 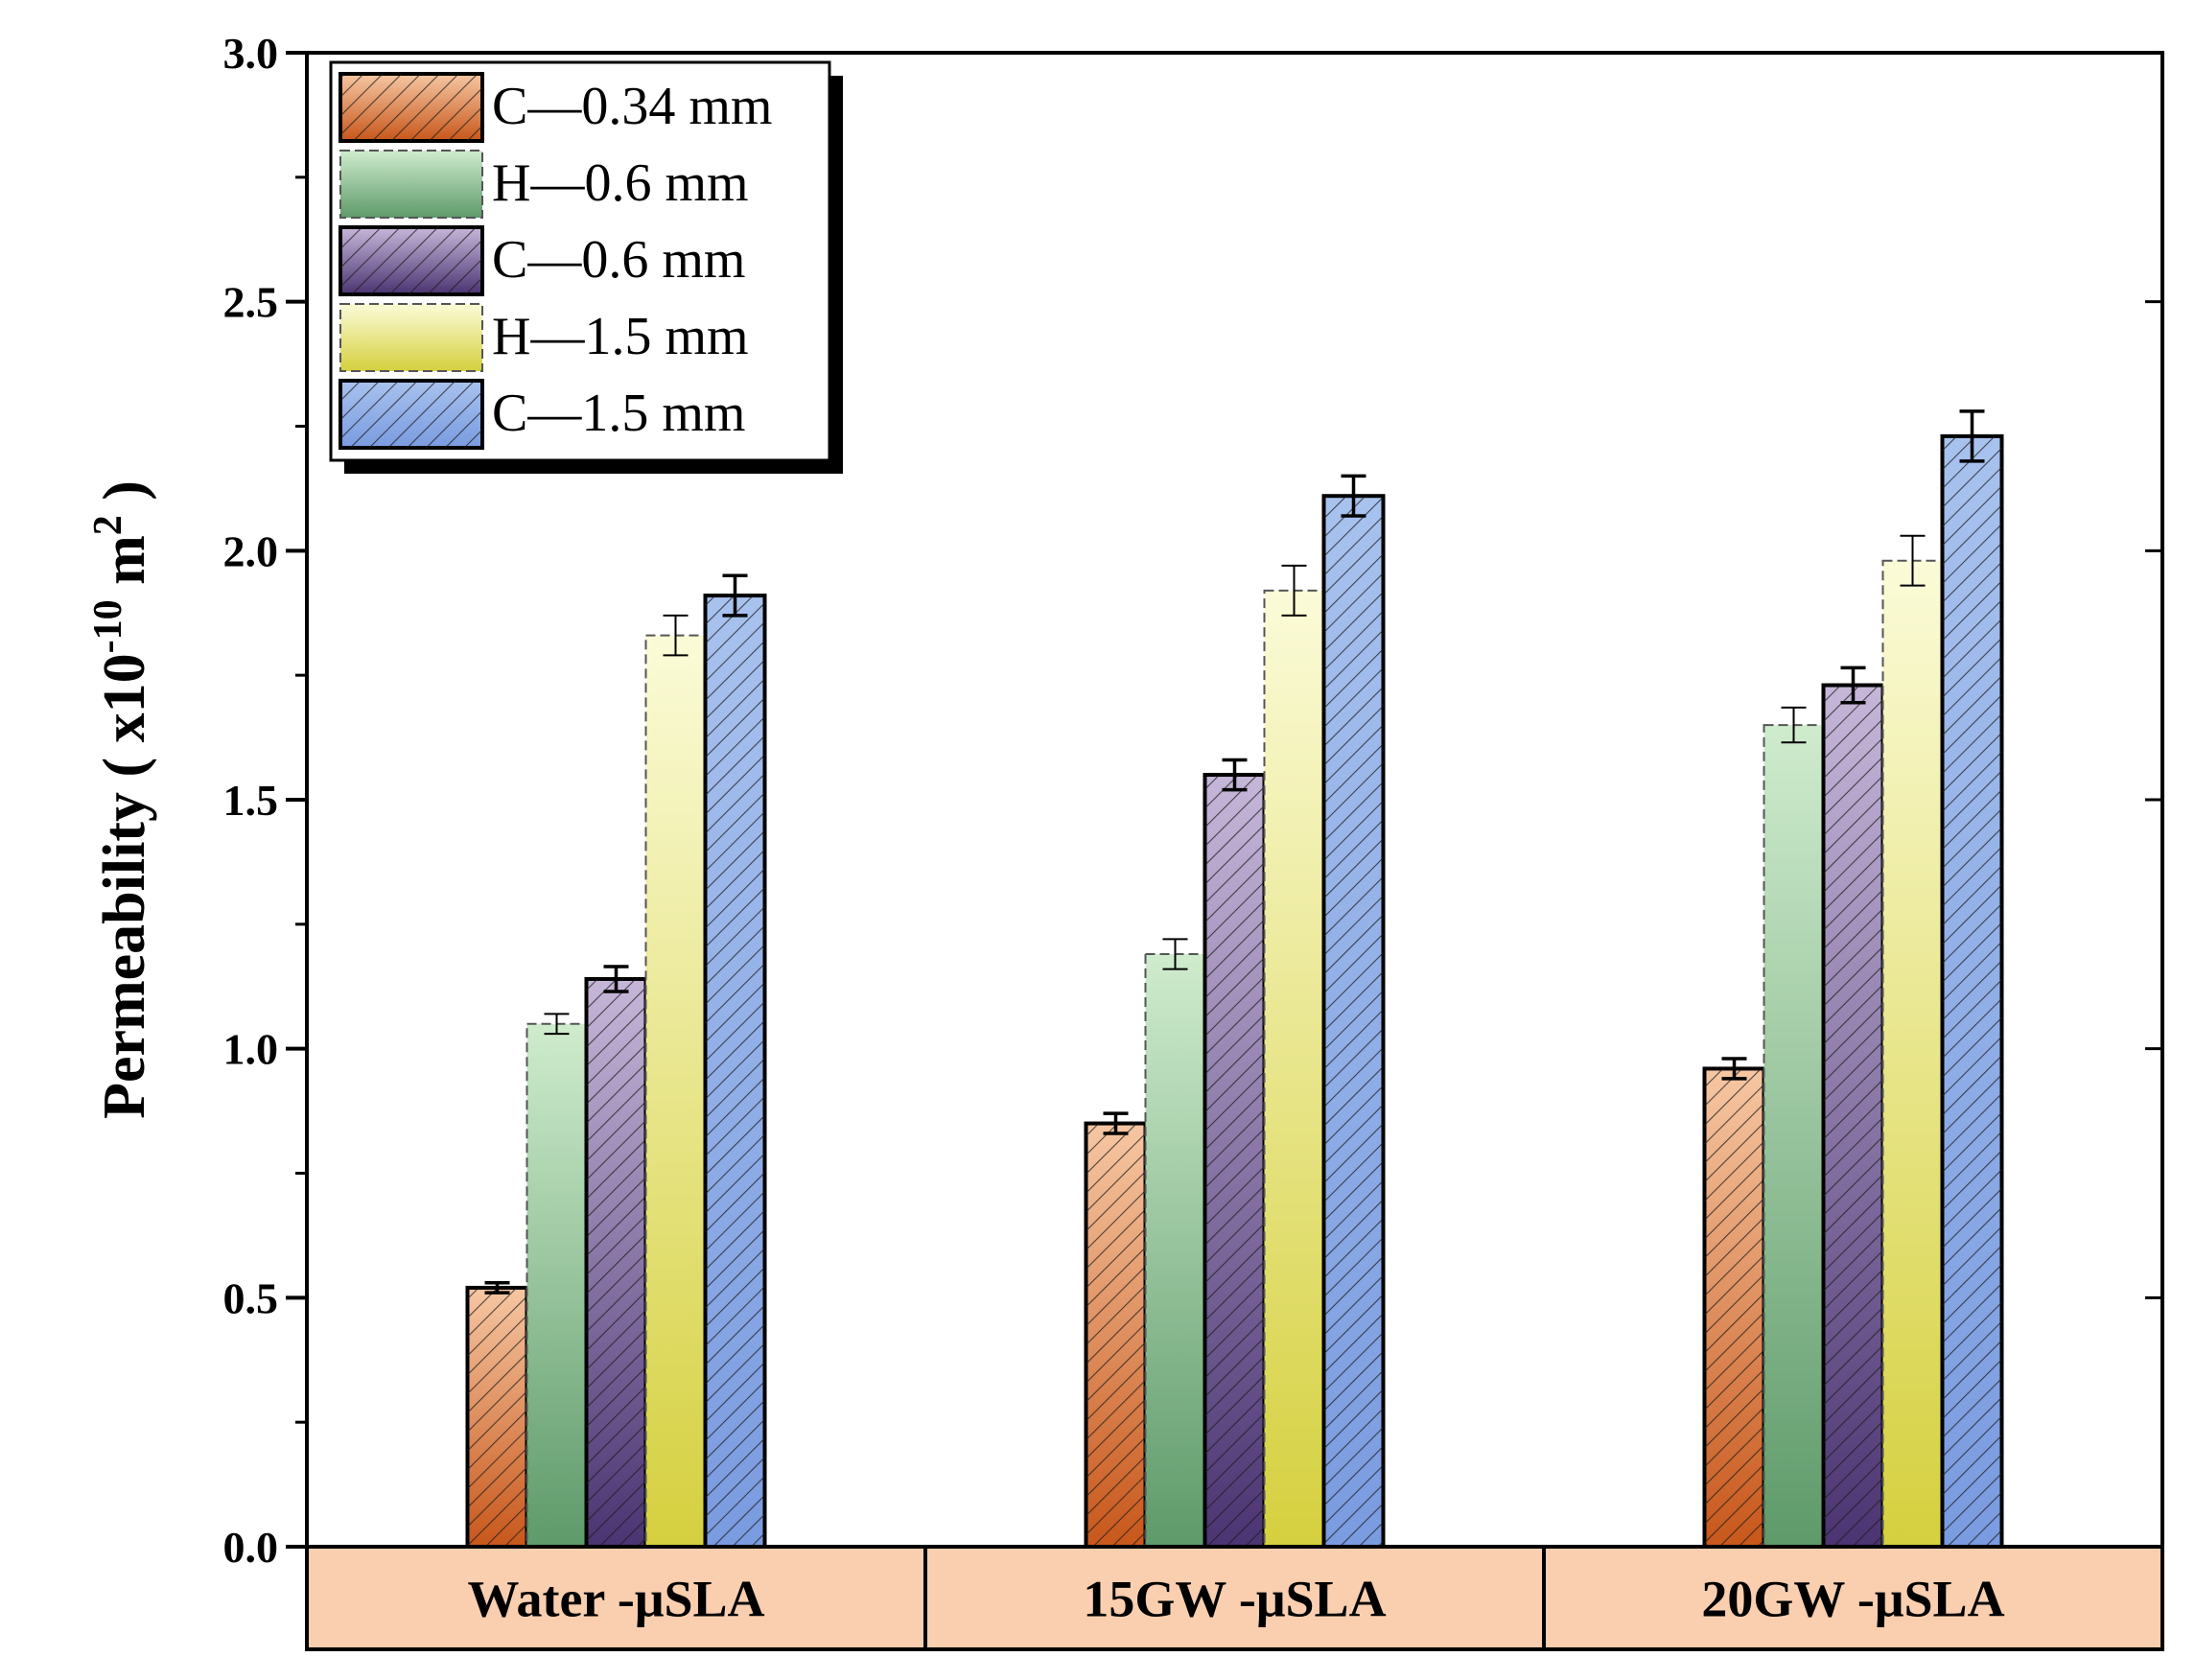 What do you see at coordinates (618, 413) in the screenshot?
I see `legend-label: C—1.5 mm` at bounding box center [618, 413].